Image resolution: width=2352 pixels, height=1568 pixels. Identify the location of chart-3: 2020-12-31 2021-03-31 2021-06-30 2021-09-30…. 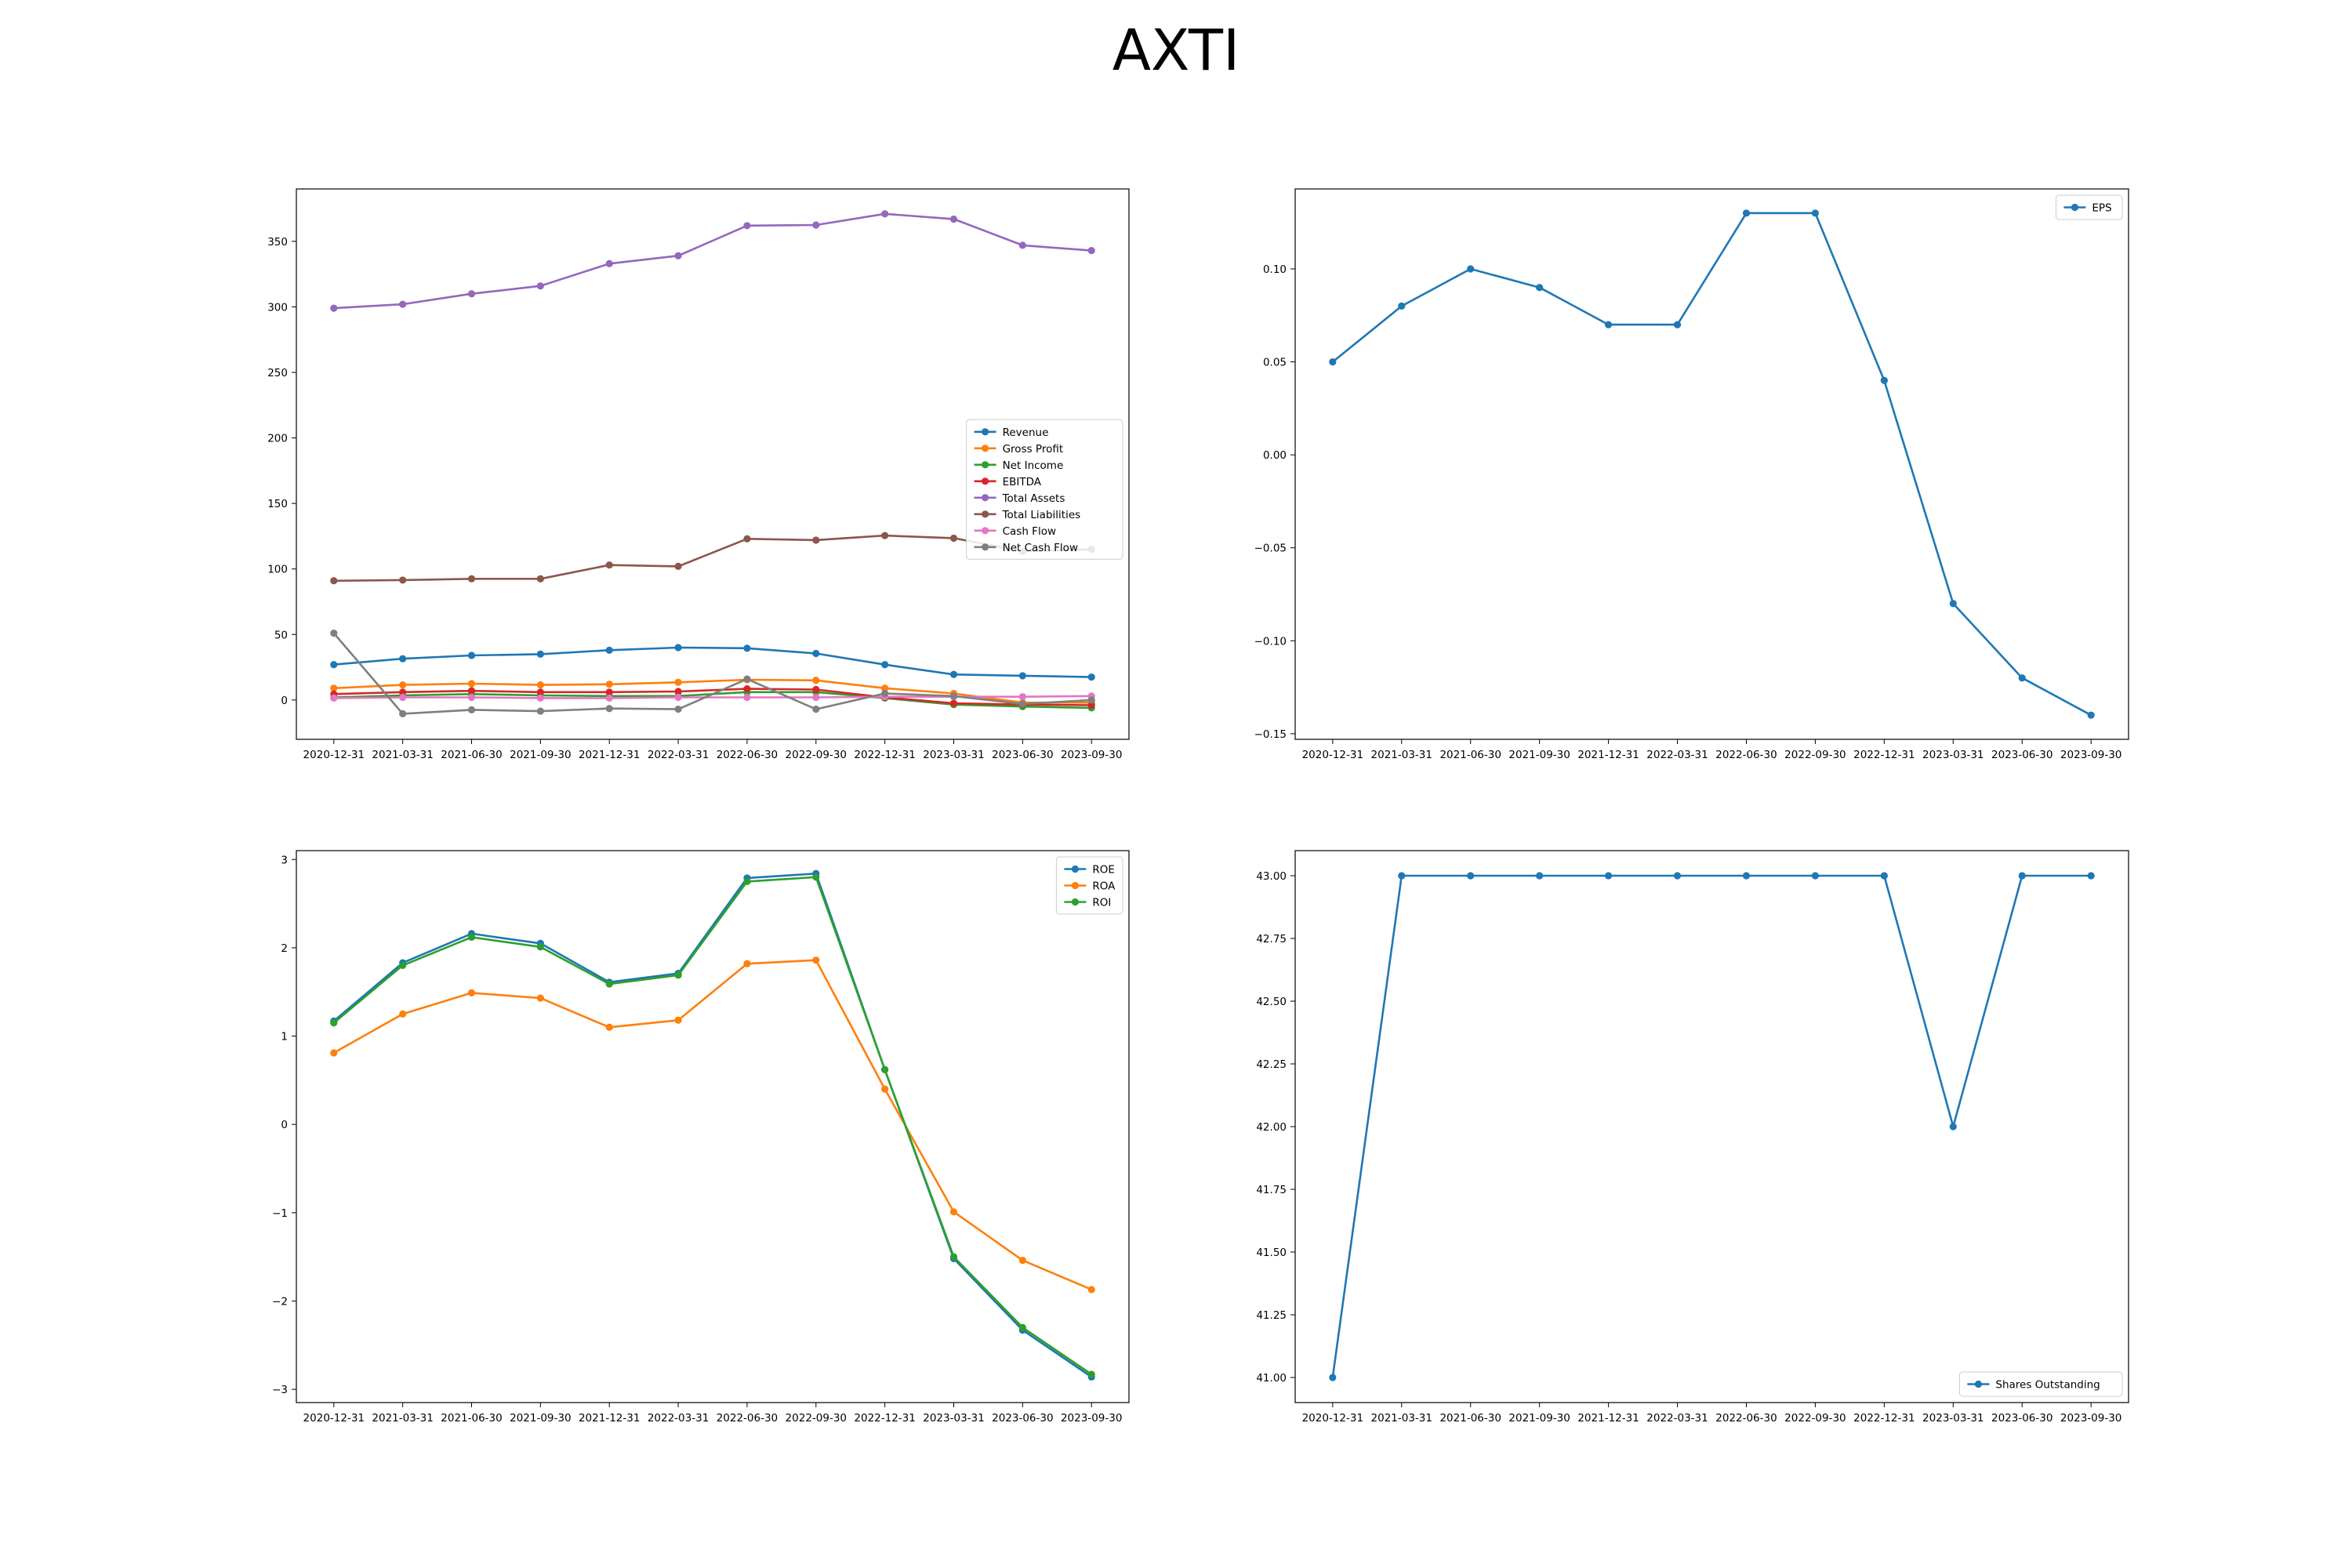
(701, 1137).